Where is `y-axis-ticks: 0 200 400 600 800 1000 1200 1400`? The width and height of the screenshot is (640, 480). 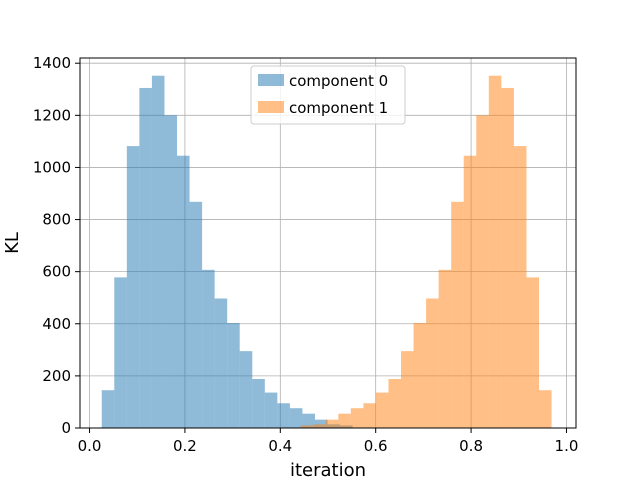 y-axis-ticks: 0 200 400 600 800 1000 1200 1400 is located at coordinates (56, 245).